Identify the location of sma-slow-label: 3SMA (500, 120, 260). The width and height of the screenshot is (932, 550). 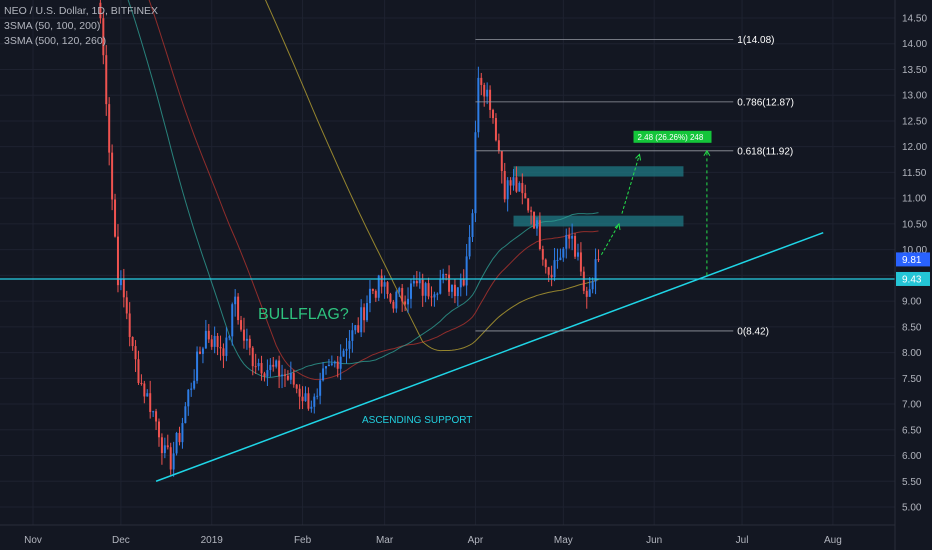
(55, 41).